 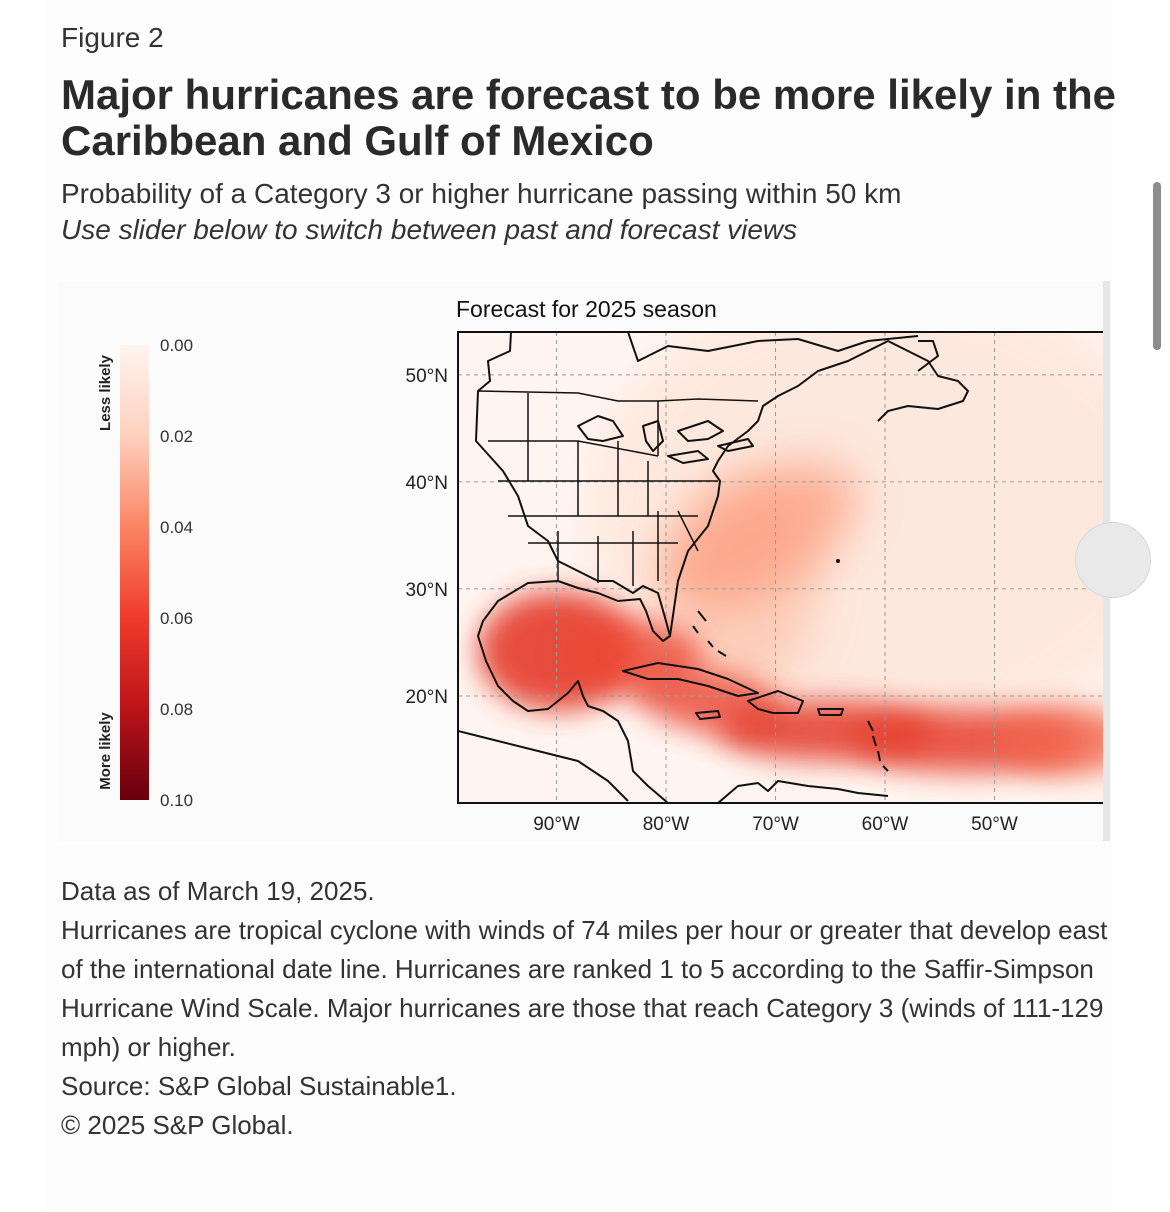 What do you see at coordinates (176, 800) in the screenshot?
I see `colorbar-tick-label: 0.10` at bounding box center [176, 800].